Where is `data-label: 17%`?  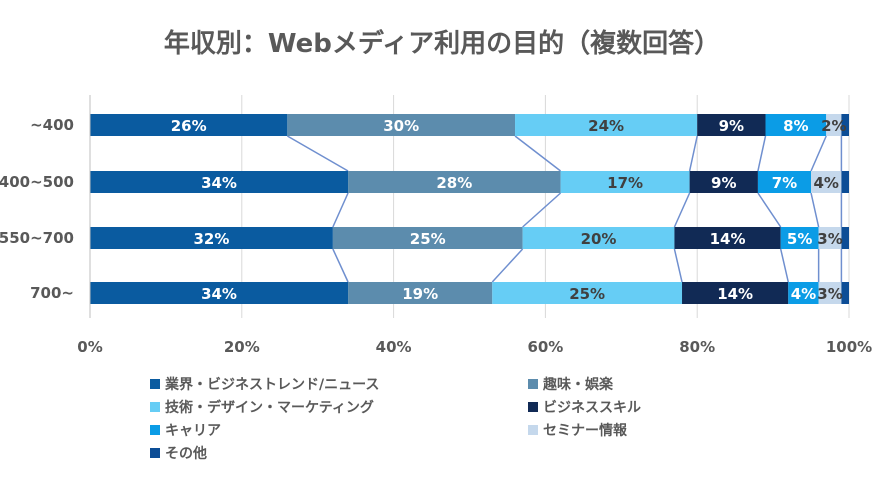
data-label: 17% is located at coordinates (625, 183).